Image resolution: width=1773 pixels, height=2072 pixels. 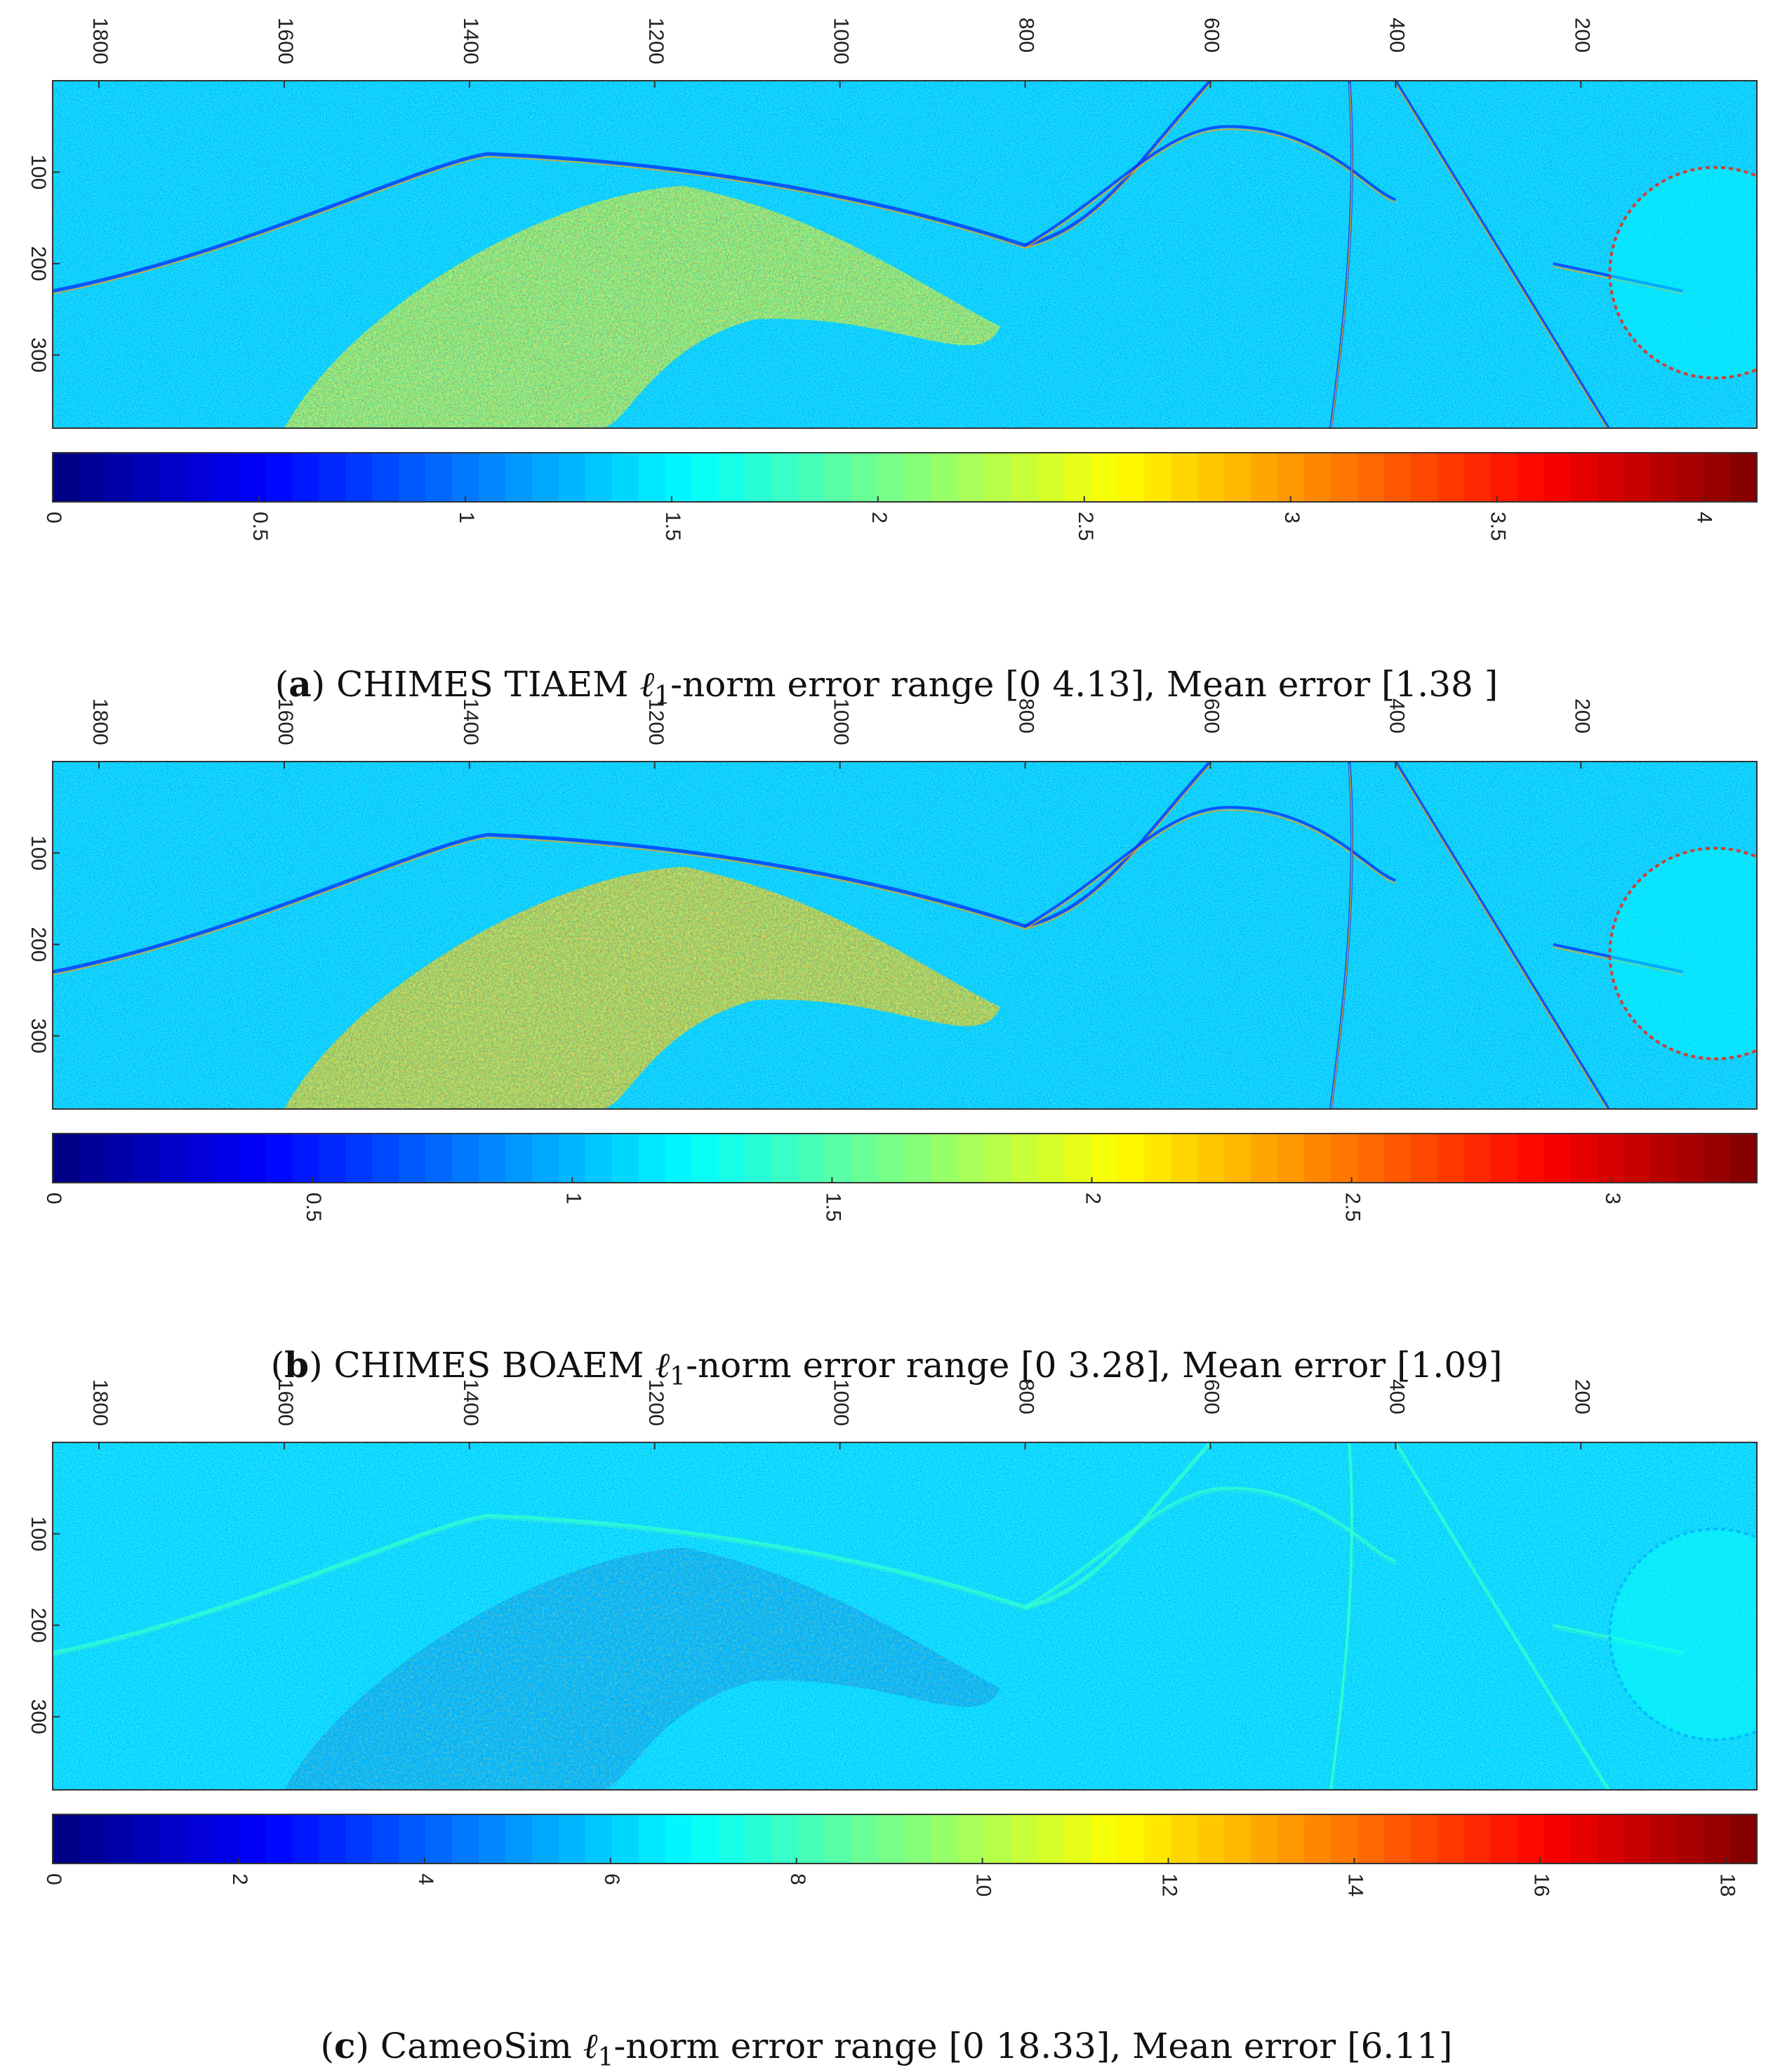 I want to click on y-tick-label: 200, so click(x=38, y=945).